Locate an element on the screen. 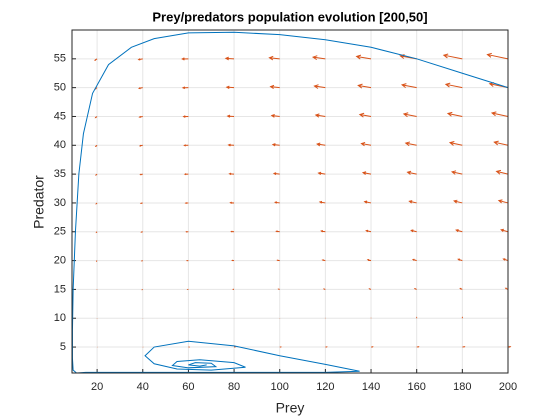 Image resolution: width=560 pixels, height=420 pixels. y-tick-label: 50 is located at coordinates (60, 88).